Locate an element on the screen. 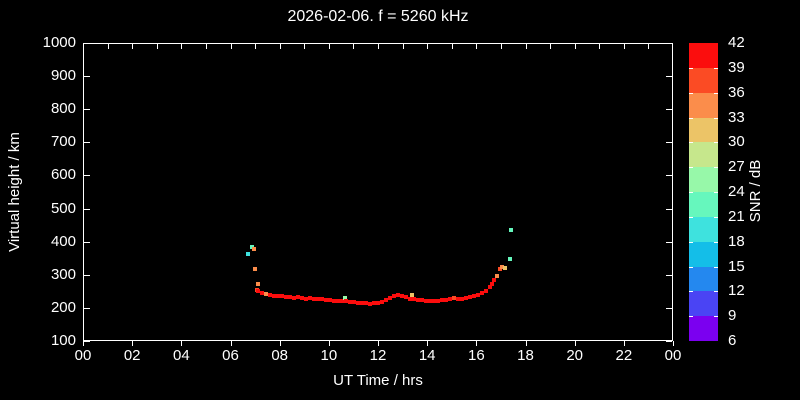 The height and width of the screenshot is (400, 800). y-axis-label: Virtual height / km is located at coordinates (14, 192).